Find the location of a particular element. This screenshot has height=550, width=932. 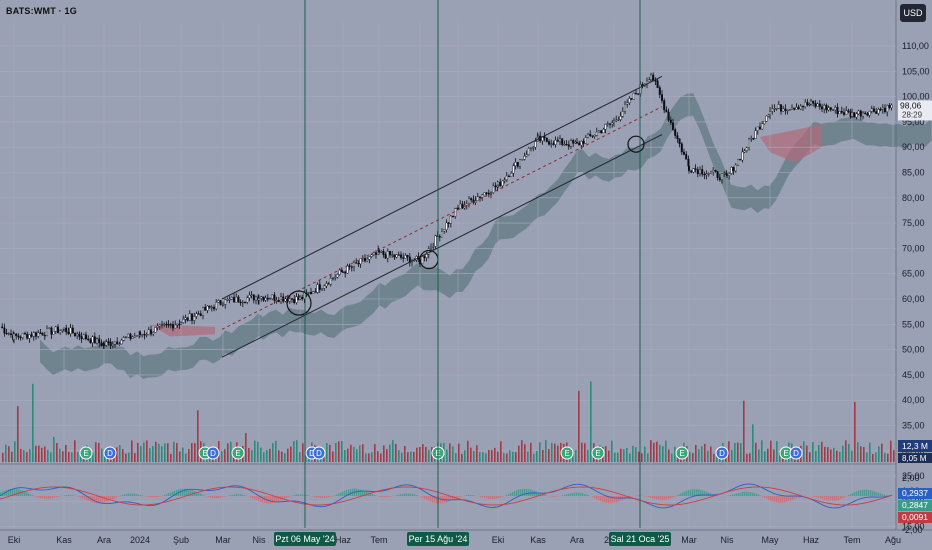

countdown: 28:29 is located at coordinates (912, 114).